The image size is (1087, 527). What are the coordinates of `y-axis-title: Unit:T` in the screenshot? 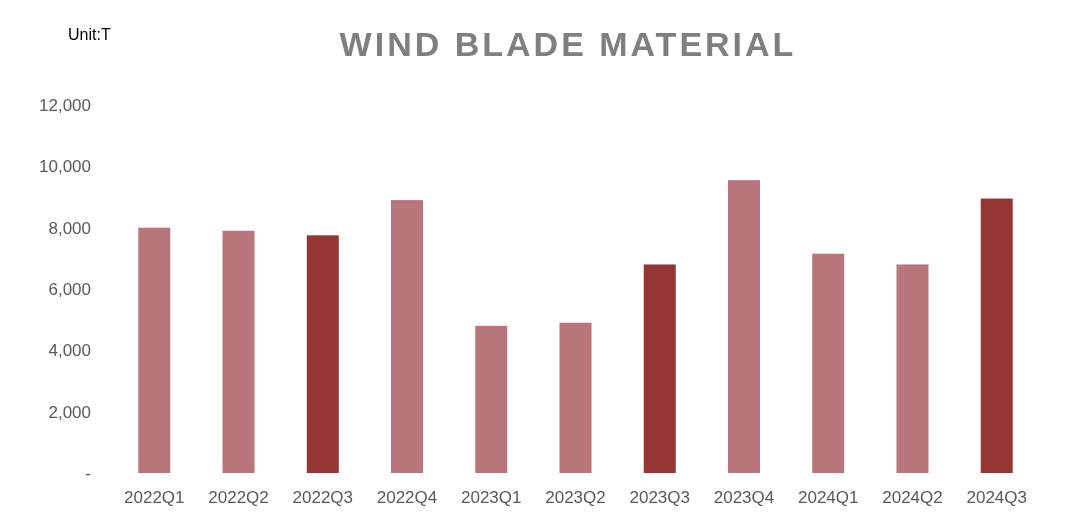 It's located at (89, 34).